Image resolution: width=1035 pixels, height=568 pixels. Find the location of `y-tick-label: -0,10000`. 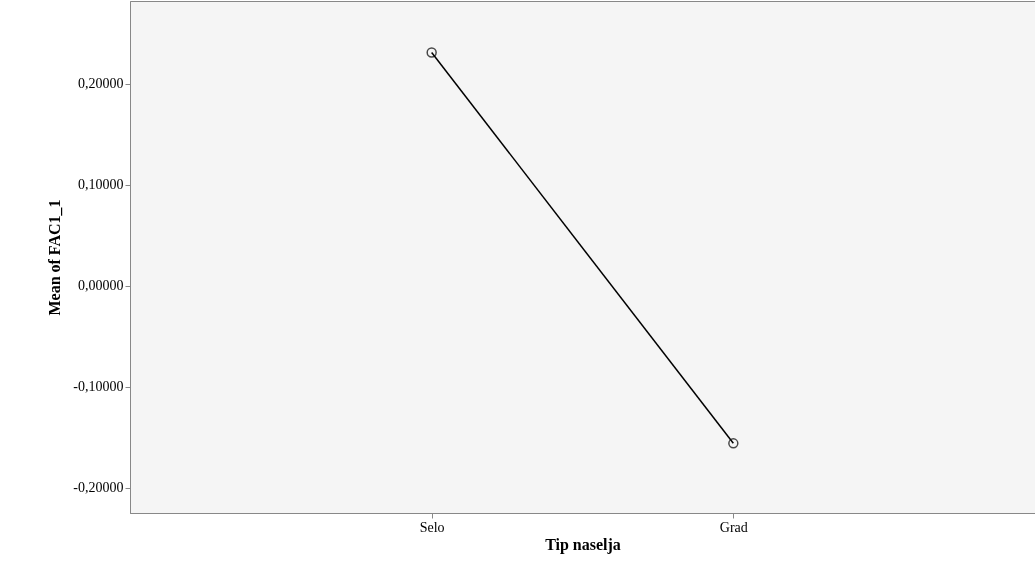

y-tick-label: -0,10000 is located at coordinates (98, 387).